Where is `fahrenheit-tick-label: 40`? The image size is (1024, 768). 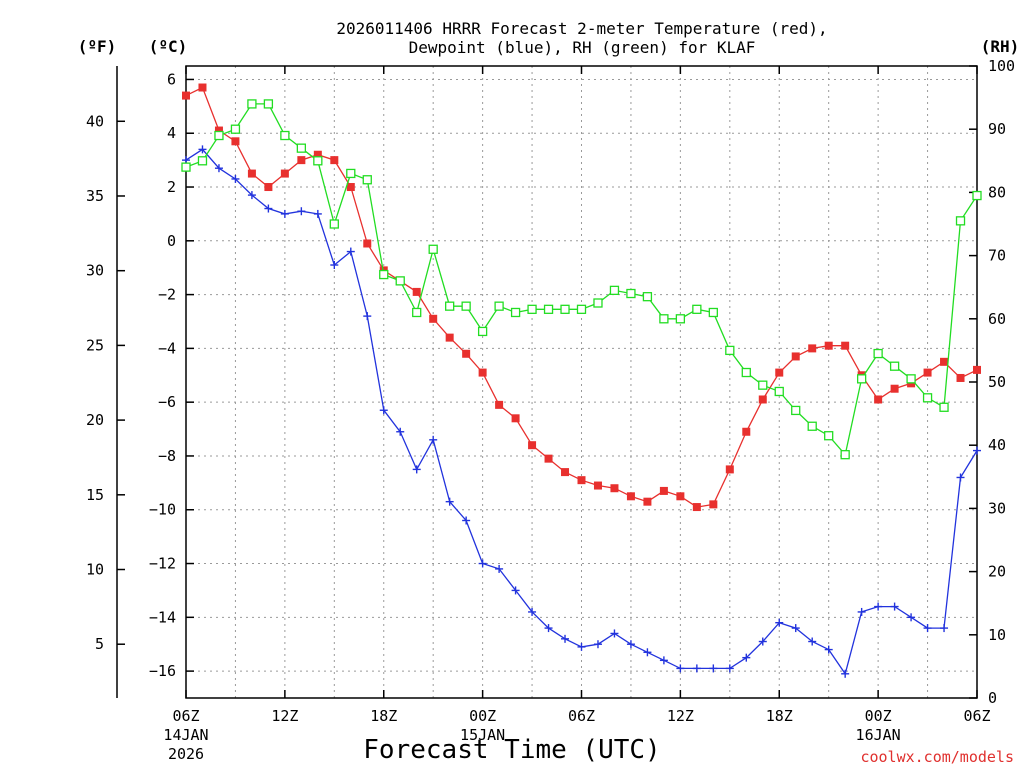
fahrenheit-tick-label: 40 is located at coordinates (95, 121).